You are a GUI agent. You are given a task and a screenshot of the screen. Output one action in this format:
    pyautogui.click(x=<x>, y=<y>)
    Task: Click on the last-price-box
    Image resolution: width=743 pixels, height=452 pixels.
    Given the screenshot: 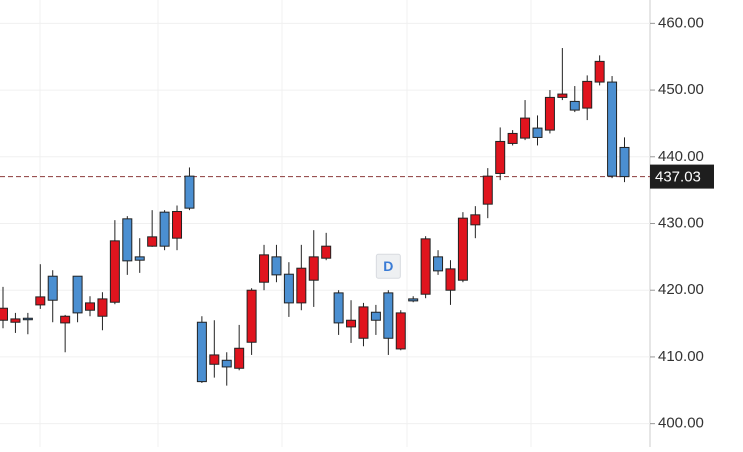 What is the action you would take?
    pyautogui.click(x=682, y=176)
    